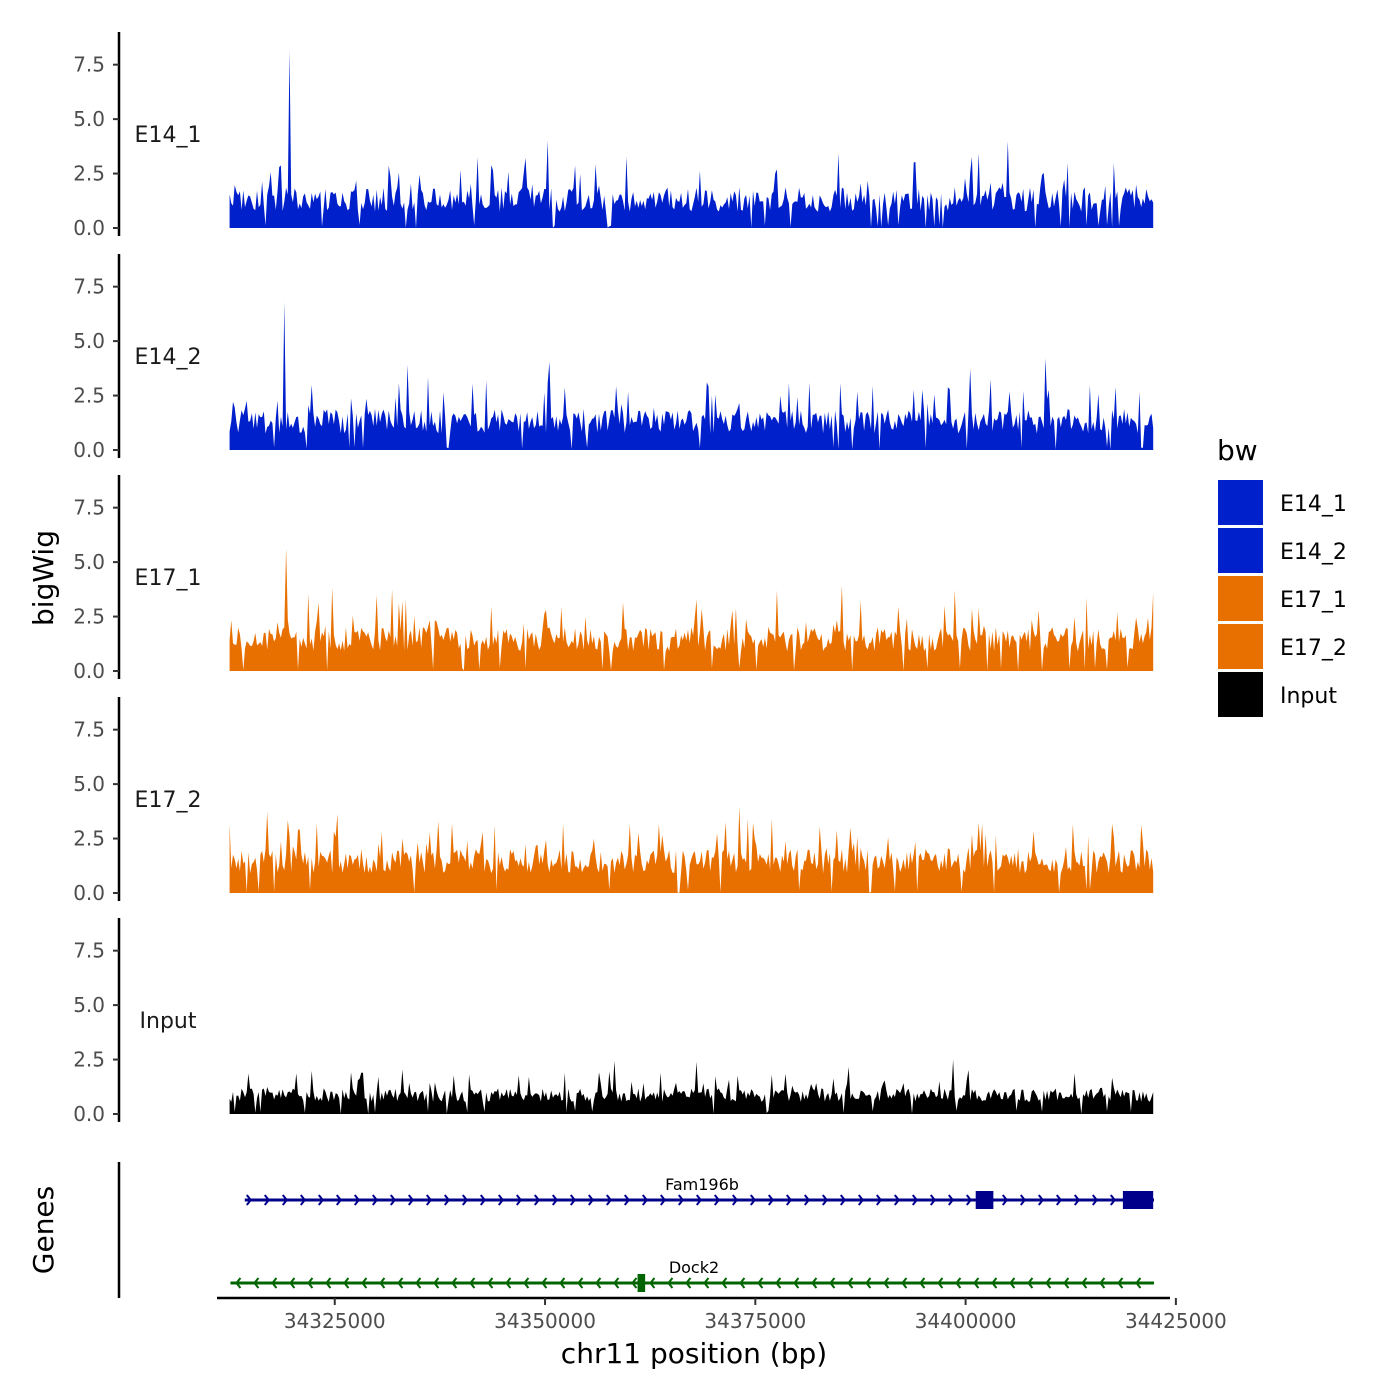  Describe the element at coordinates (1282, 575) in the screenshot. I see `legend: bw E14_1 E14_2 E17_1 E17_2 Input` at that location.